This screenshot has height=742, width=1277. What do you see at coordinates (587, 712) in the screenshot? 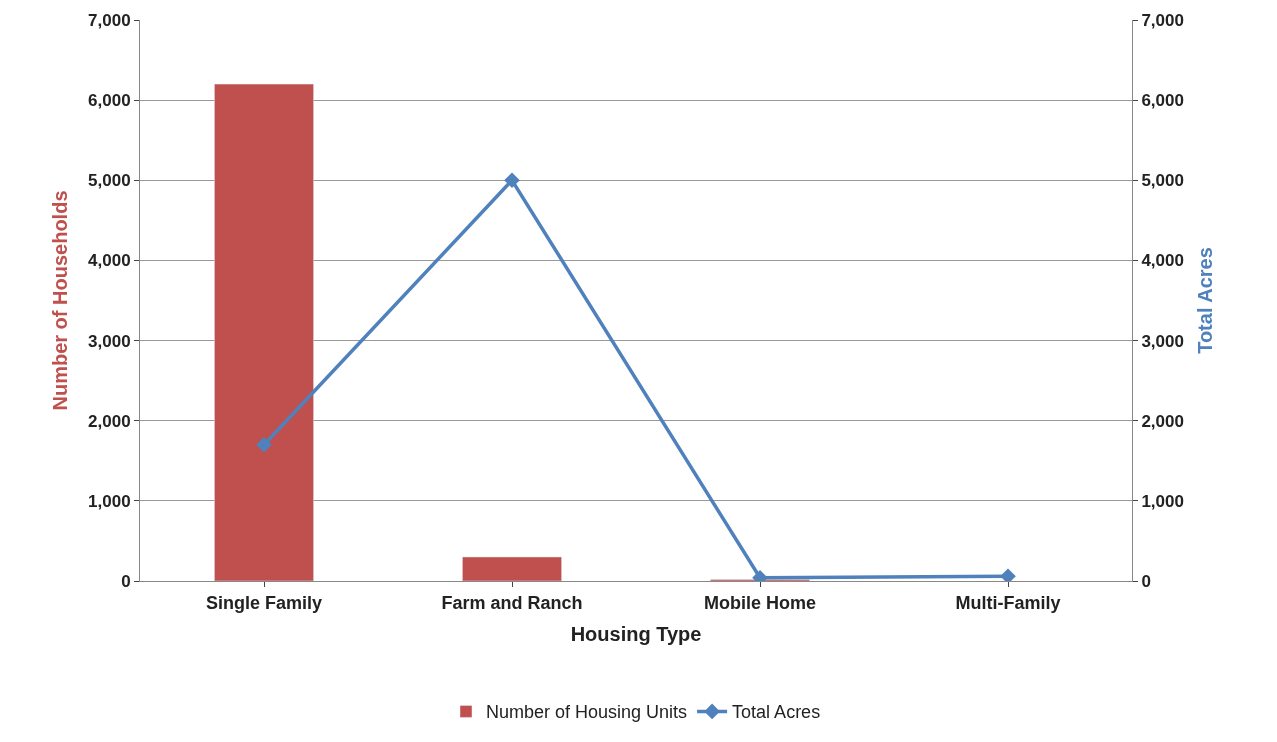
I see `legend-label: Number of Housing Units` at bounding box center [587, 712].